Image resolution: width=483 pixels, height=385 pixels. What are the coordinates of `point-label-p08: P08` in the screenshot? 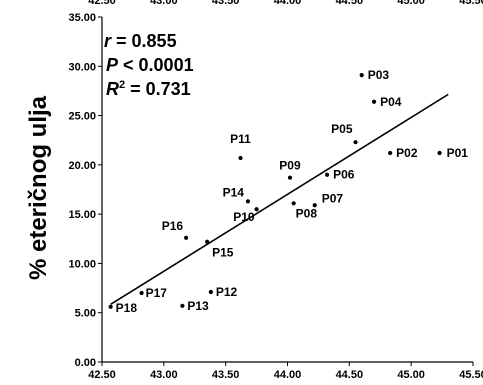 It's located at (307, 213).